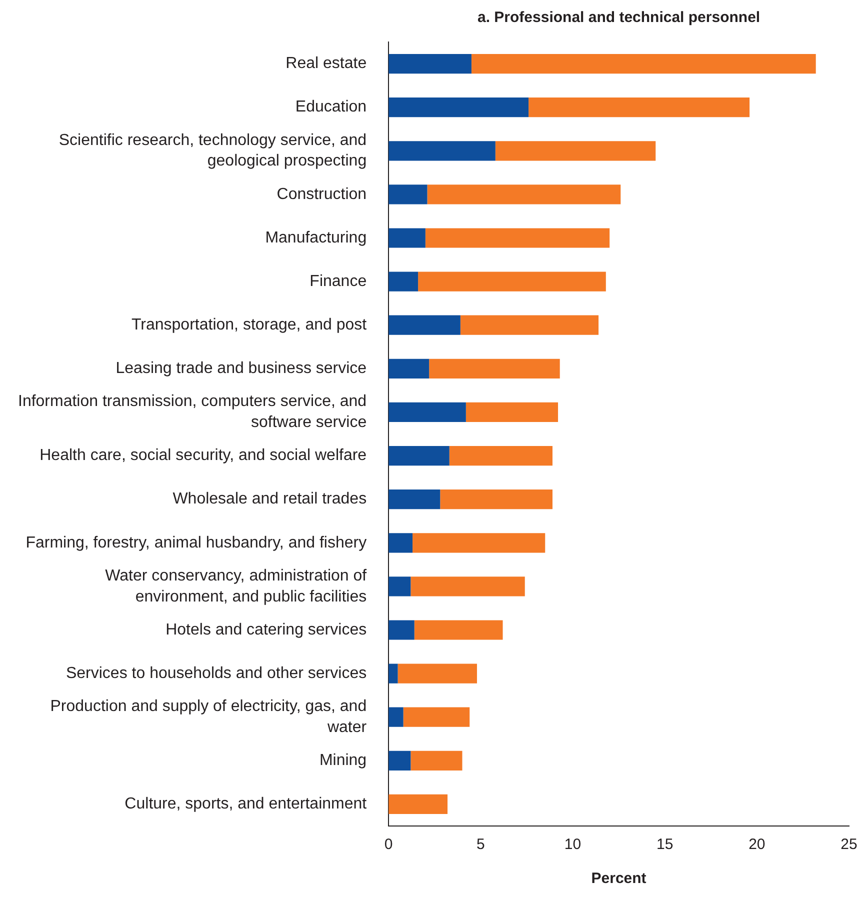 Image resolution: width=863 pixels, height=898 pixels. What do you see at coordinates (269, 499) in the screenshot?
I see `y-tick-label: Wholesale and retail trades` at bounding box center [269, 499].